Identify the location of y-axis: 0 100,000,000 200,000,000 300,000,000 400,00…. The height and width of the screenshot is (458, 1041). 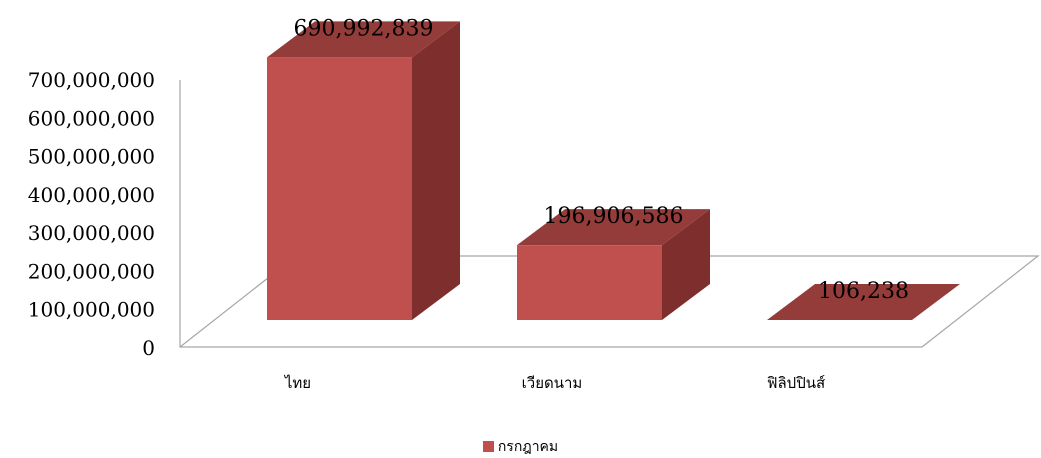
(91, 214).